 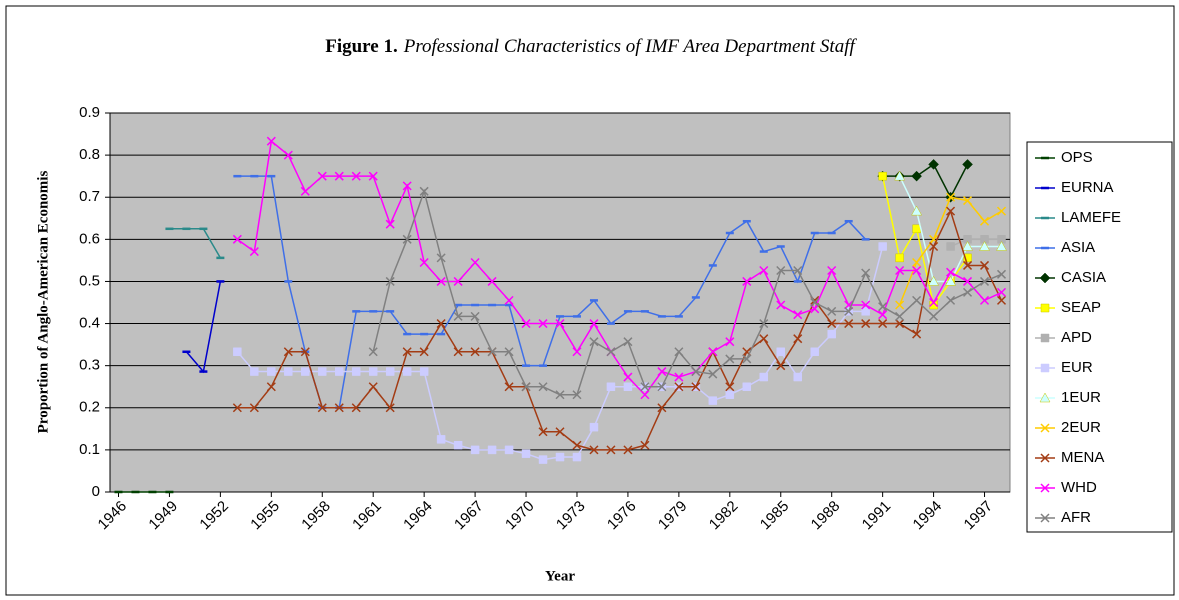 What do you see at coordinates (1077, 157) in the screenshot?
I see `legend-label: OPS` at bounding box center [1077, 157].